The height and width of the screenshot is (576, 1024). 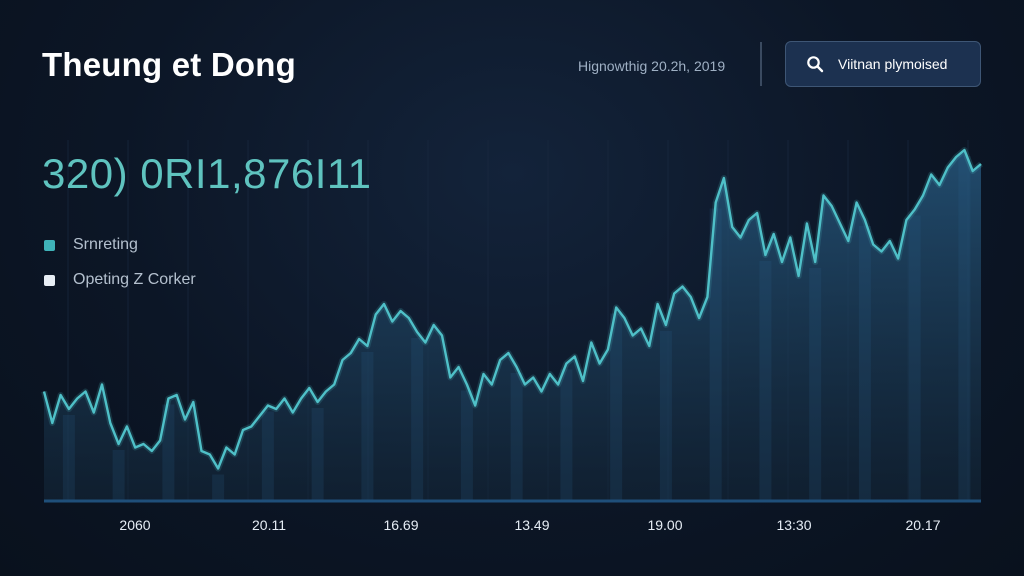 I want to click on x-tick-label: 2060, so click(x=134, y=525).